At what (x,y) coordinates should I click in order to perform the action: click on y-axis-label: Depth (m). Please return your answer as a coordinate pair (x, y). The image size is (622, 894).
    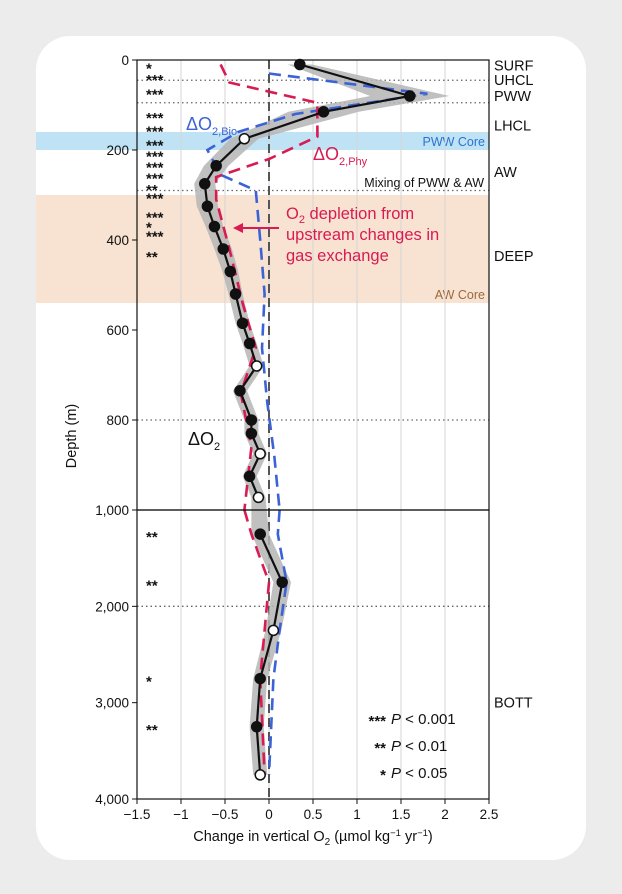
    Looking at the image, I should click on (72, 436).